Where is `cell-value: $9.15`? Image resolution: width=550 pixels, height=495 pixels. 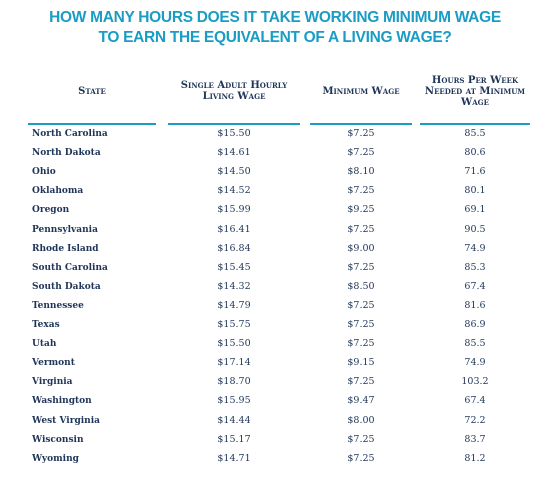
cell-value: $9.15 is located at coordinates (361, 363).